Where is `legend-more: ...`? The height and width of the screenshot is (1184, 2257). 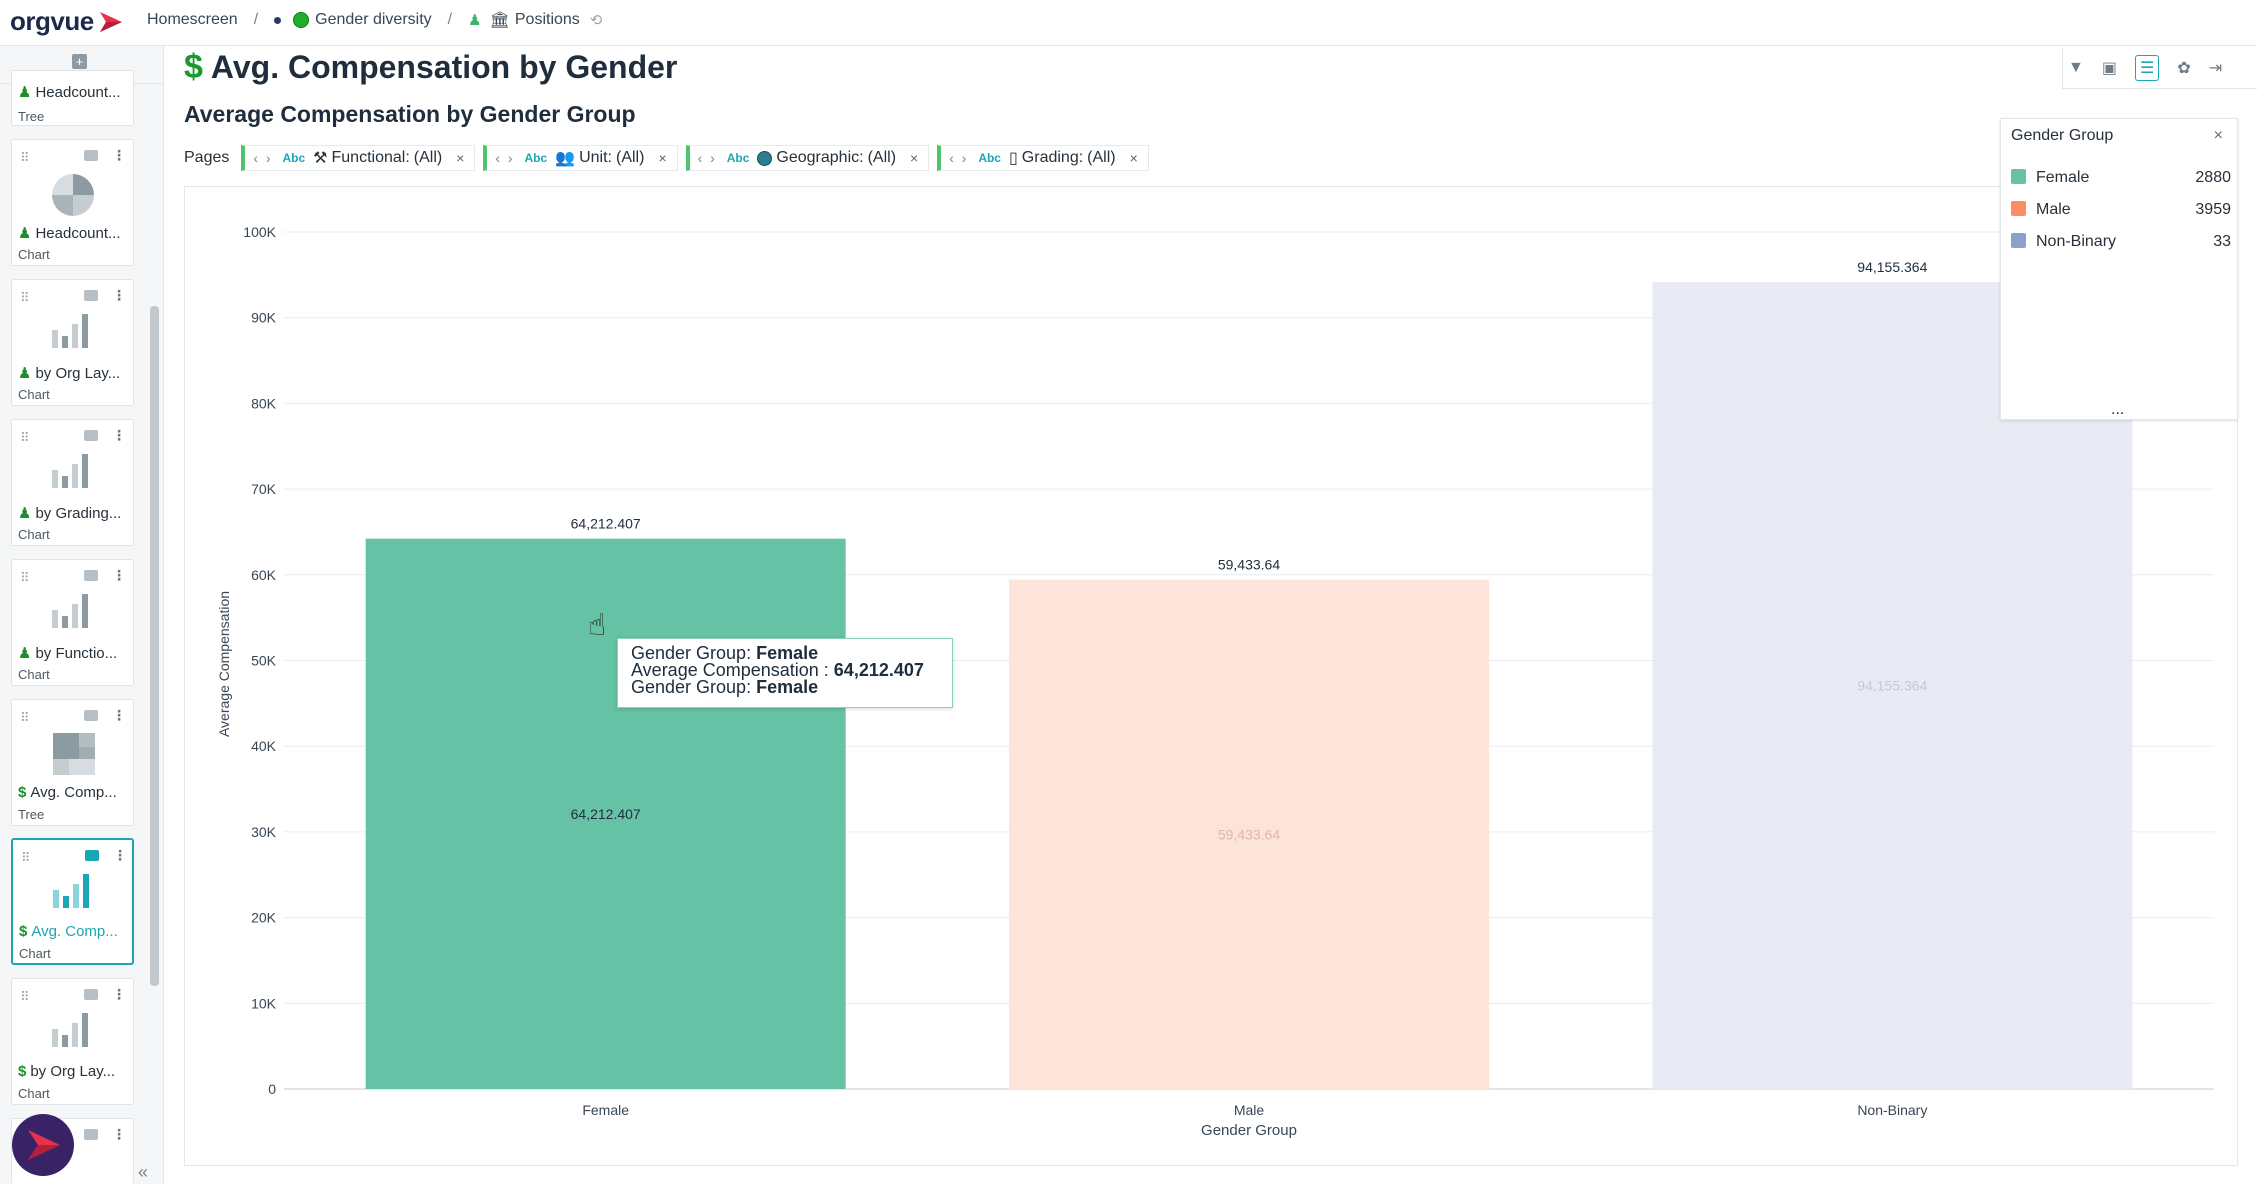
legend-more: ... is located at coordinates (2118, 409).